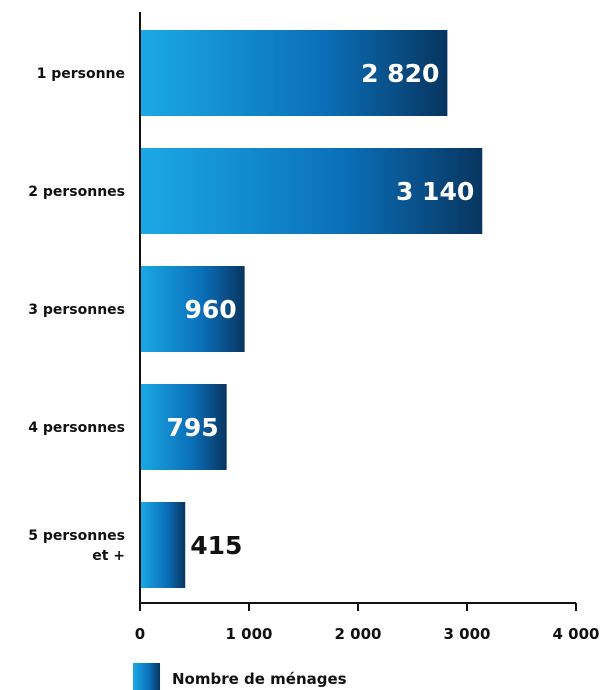  What do you see at coordinates (259, 679) in the screenshot?
I see `legend-label: Nombre de ménages` at bounding box center [259, 679].